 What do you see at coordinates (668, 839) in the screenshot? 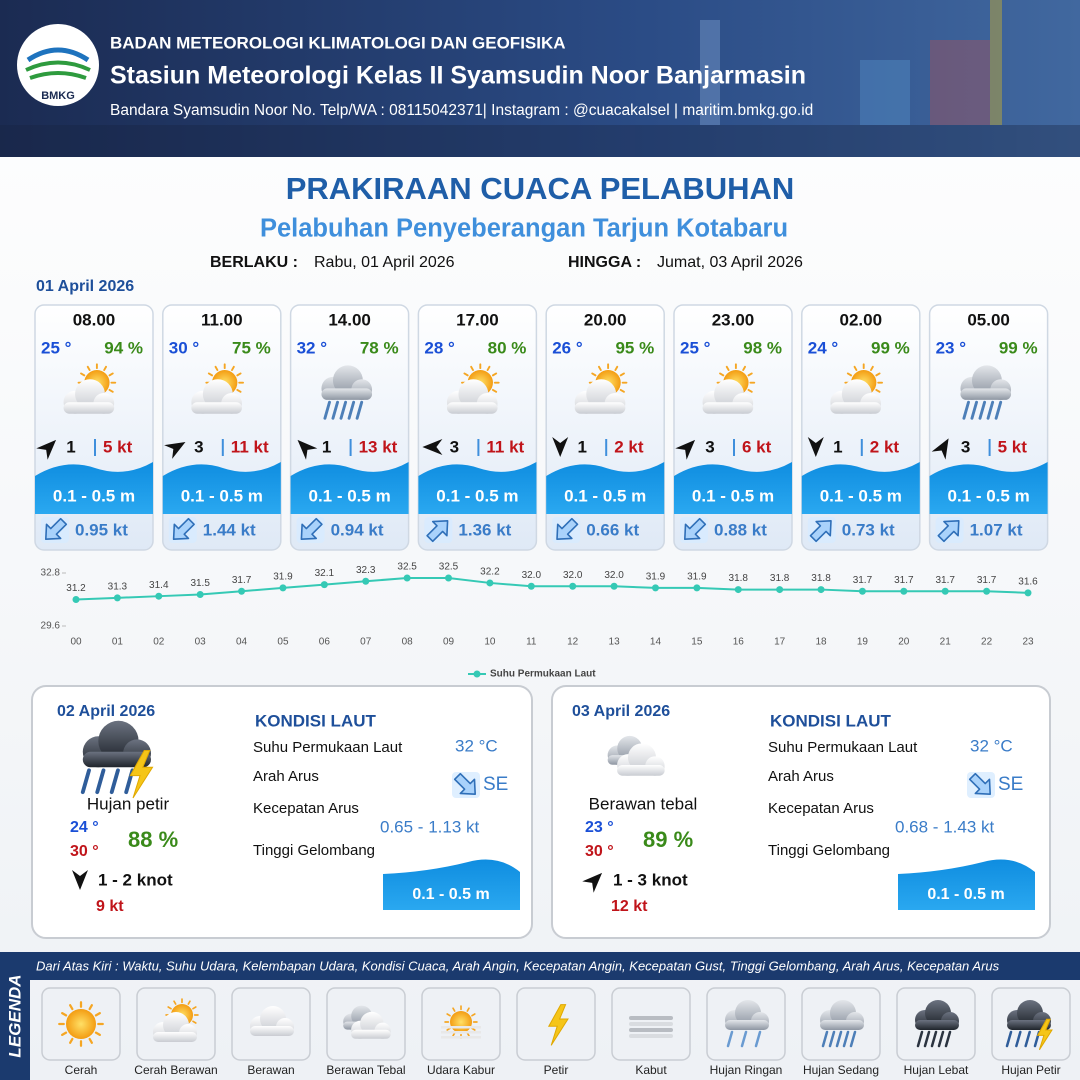
I see `forecast-humidity: 89 %` at bounding box center [668, 839].